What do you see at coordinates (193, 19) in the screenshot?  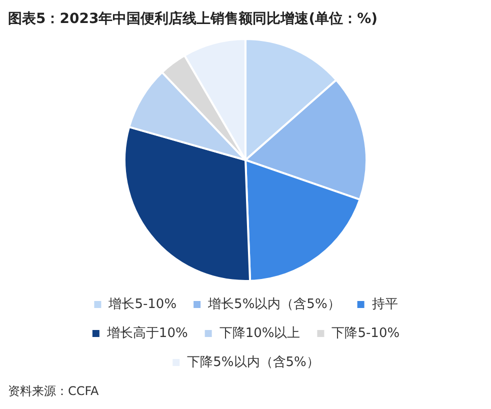 I see `chart-title: 图表5：2023年中国便利店线上销售额同比增速(单位：%)` at bounding box center [193, 19].